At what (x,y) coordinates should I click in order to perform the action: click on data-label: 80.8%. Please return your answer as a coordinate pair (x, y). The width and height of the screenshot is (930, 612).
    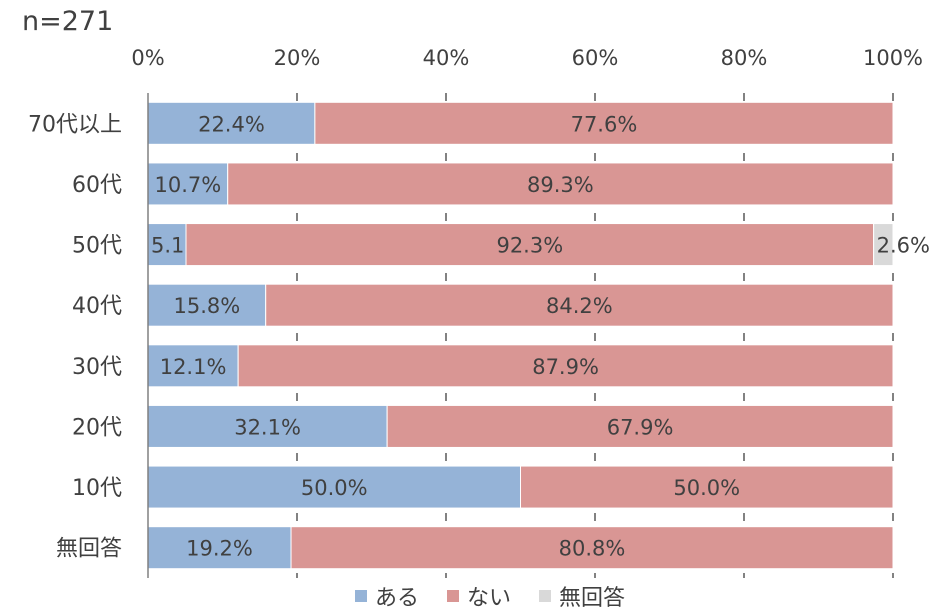
    Looking at the image, I should click on (592, 549).